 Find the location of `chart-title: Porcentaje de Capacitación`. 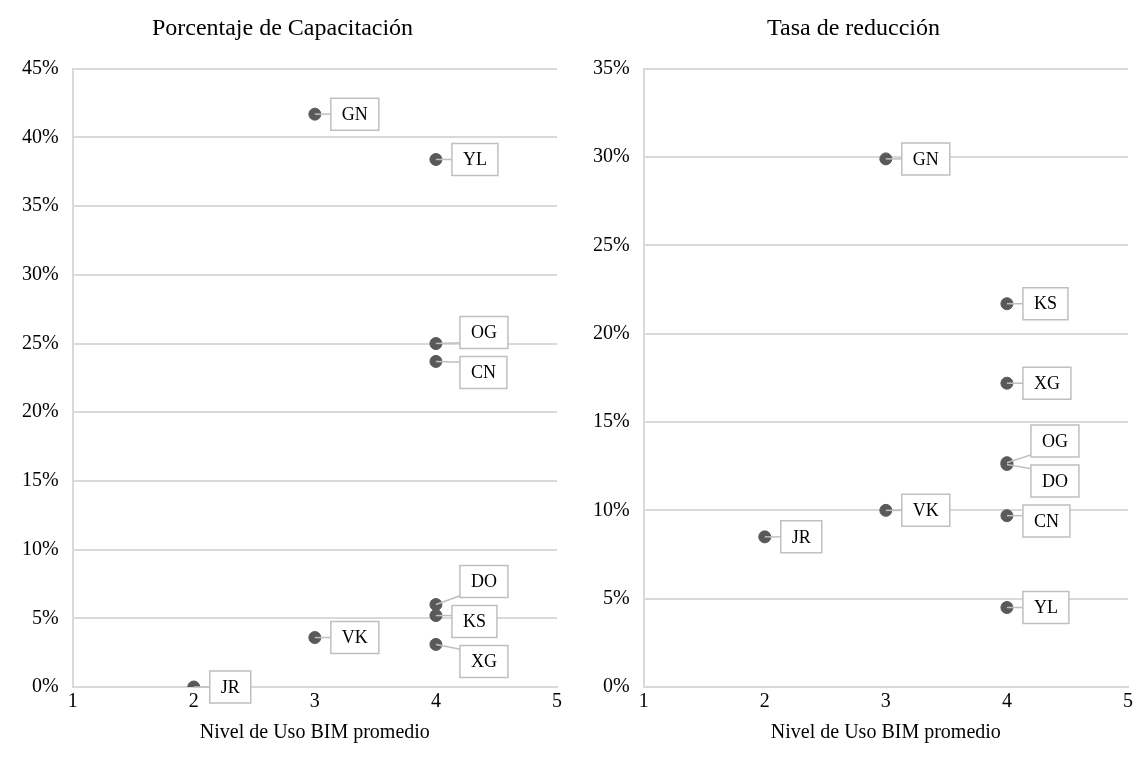

chart-title: Porcentaje de Capacitación is located at coordinates (282, 26).